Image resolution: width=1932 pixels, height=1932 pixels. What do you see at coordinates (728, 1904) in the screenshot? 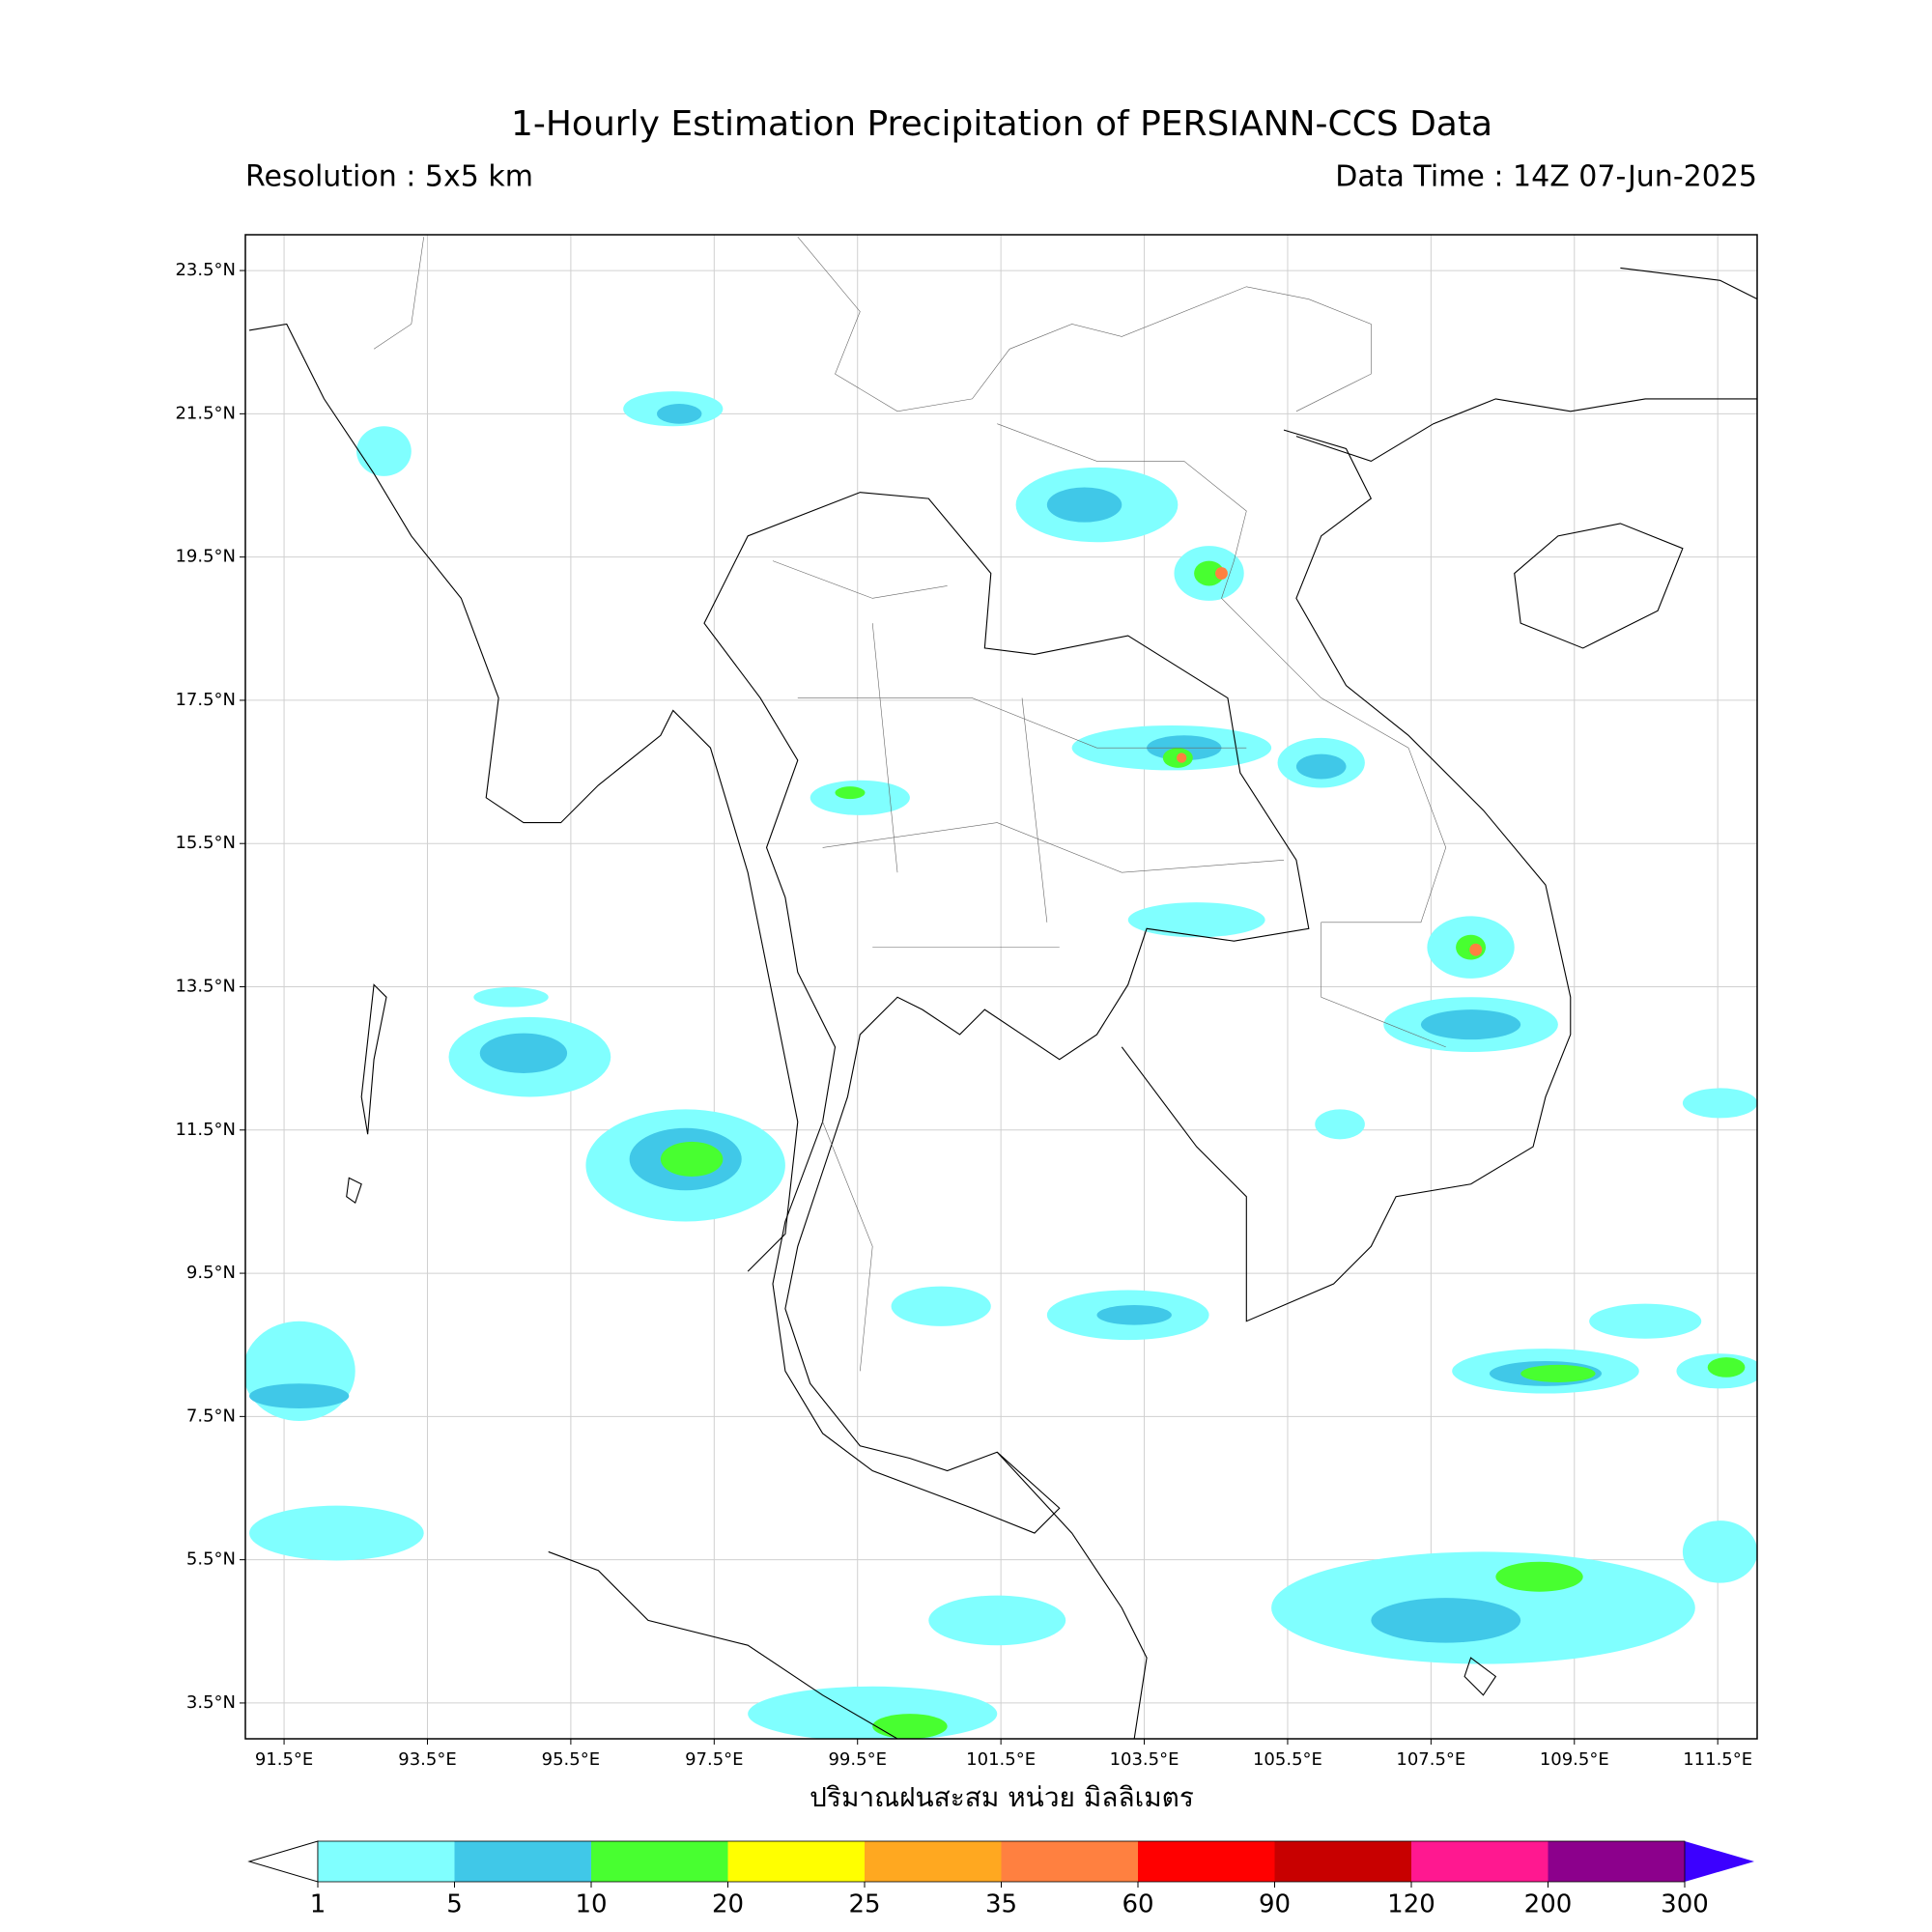
I see `colorbar-label: 20` at bounding box center [728, 1904].